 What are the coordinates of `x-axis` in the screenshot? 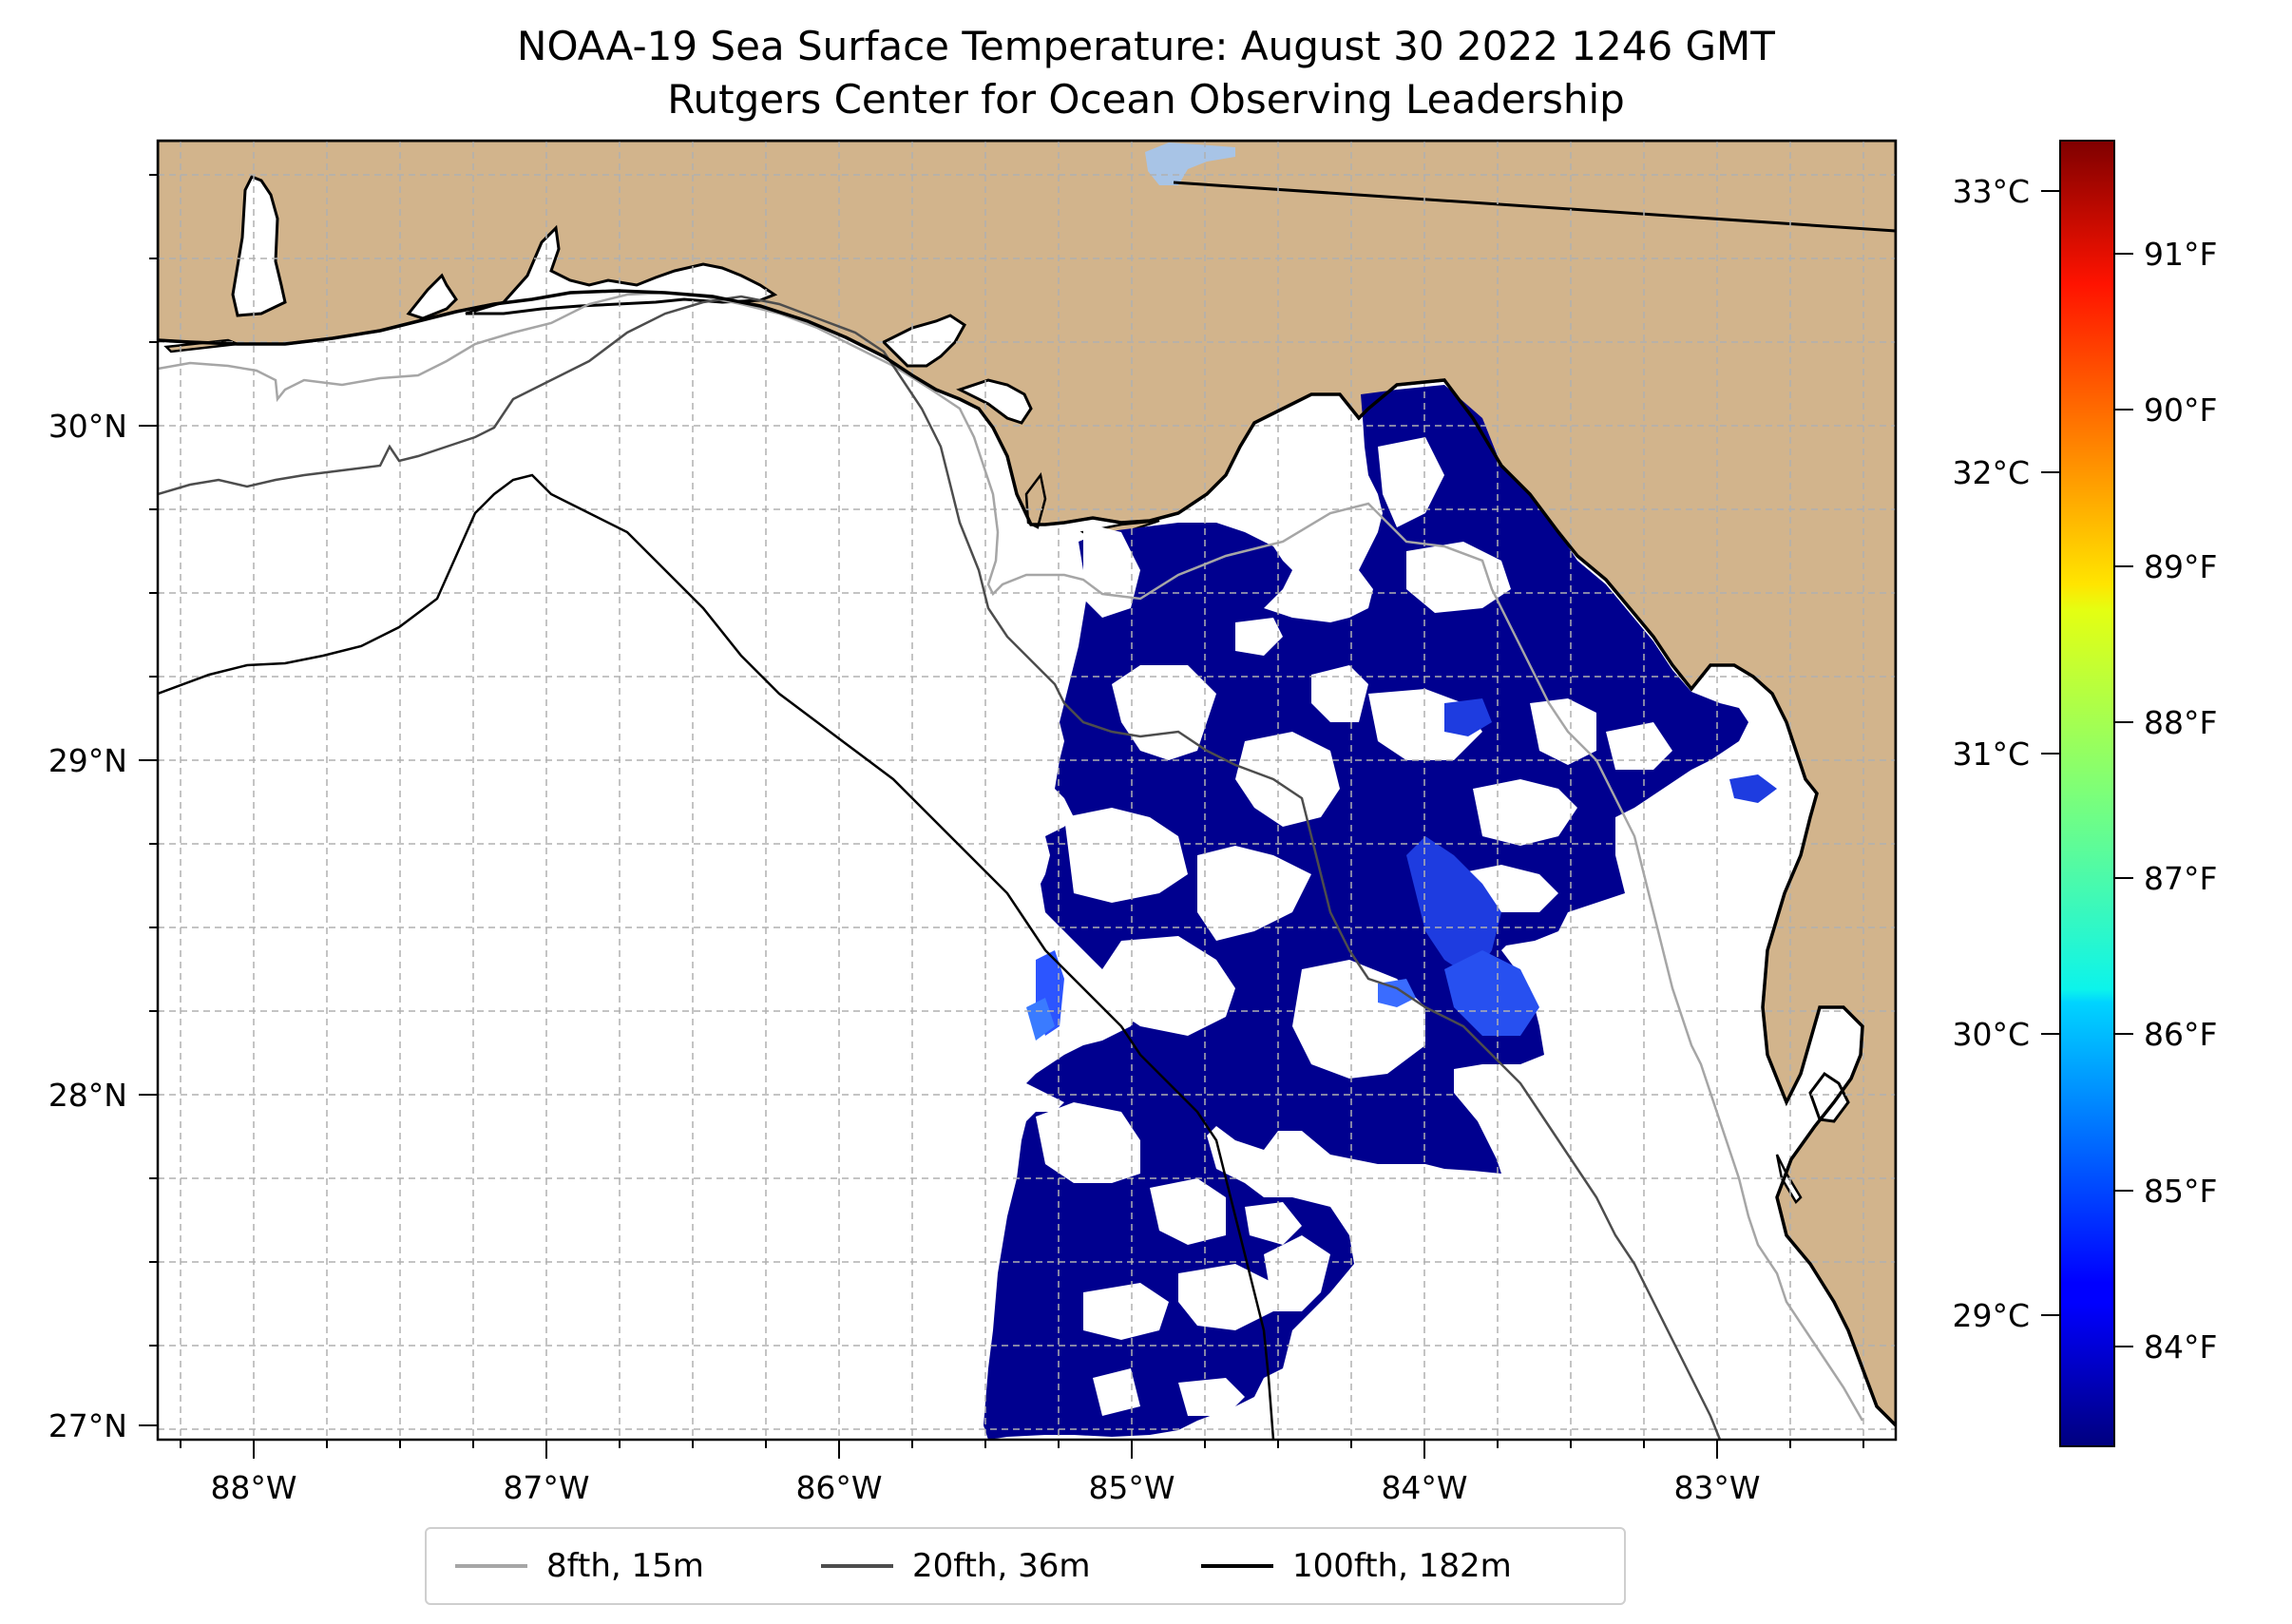 It's located at (1022, 1449).